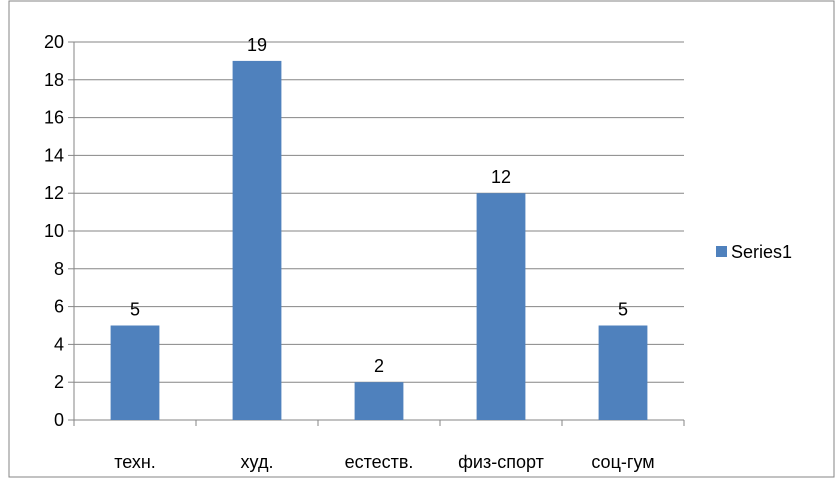 This screenshot has width=839, height=483. Describe the element at coordinates (501, 177) in the screenshot. I see `data-label: 12` at that location.